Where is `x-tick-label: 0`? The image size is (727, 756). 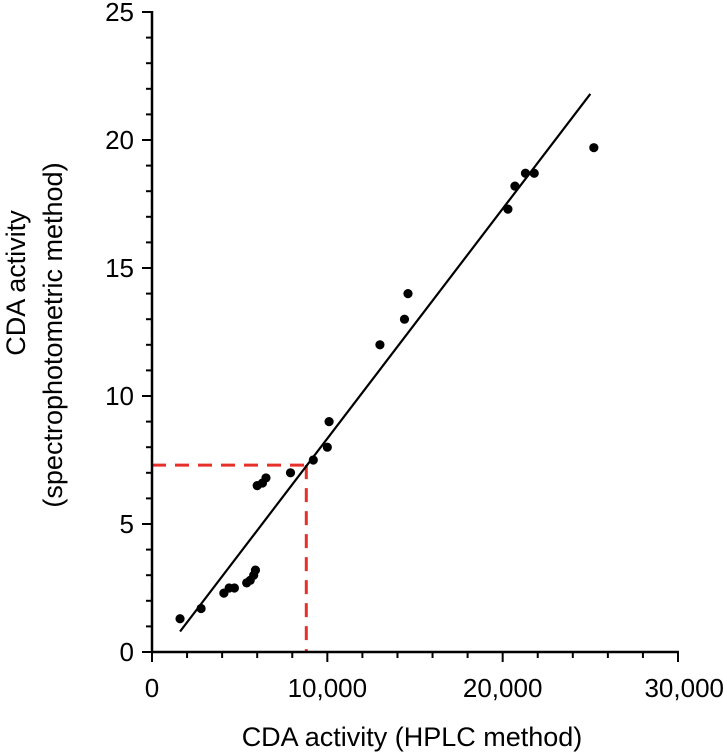
x-tick-label: 0 is located at coordinates (152, 688).